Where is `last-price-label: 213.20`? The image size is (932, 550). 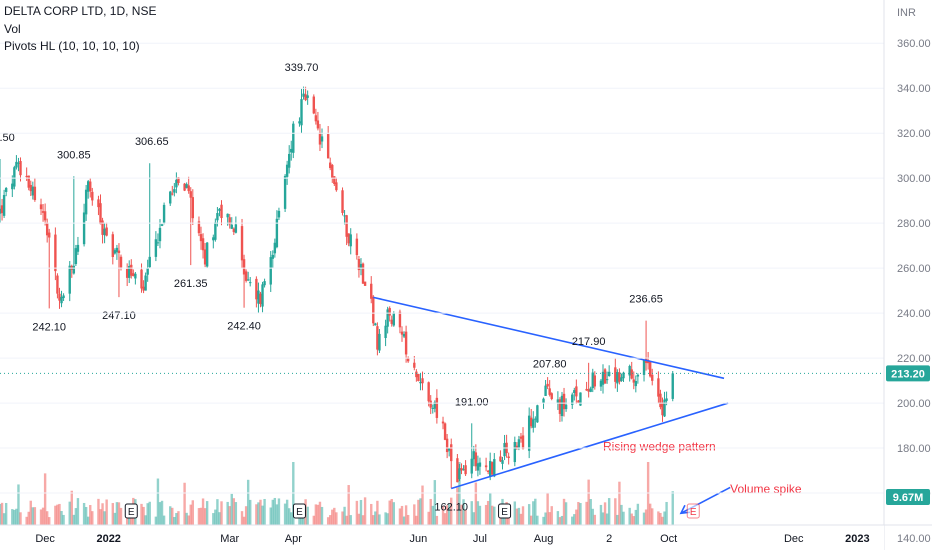 last-price-label: 213.20 is located at coordinates (908, 374).